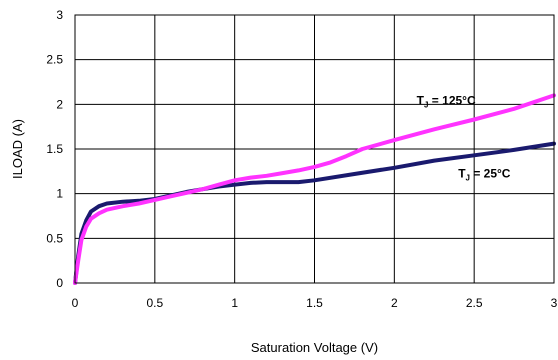 This screenshot has width=558, height=360. Describe the element at coordinates (54, 238) in the screenshot. I see `y-tick-label: 0.5` at that location.